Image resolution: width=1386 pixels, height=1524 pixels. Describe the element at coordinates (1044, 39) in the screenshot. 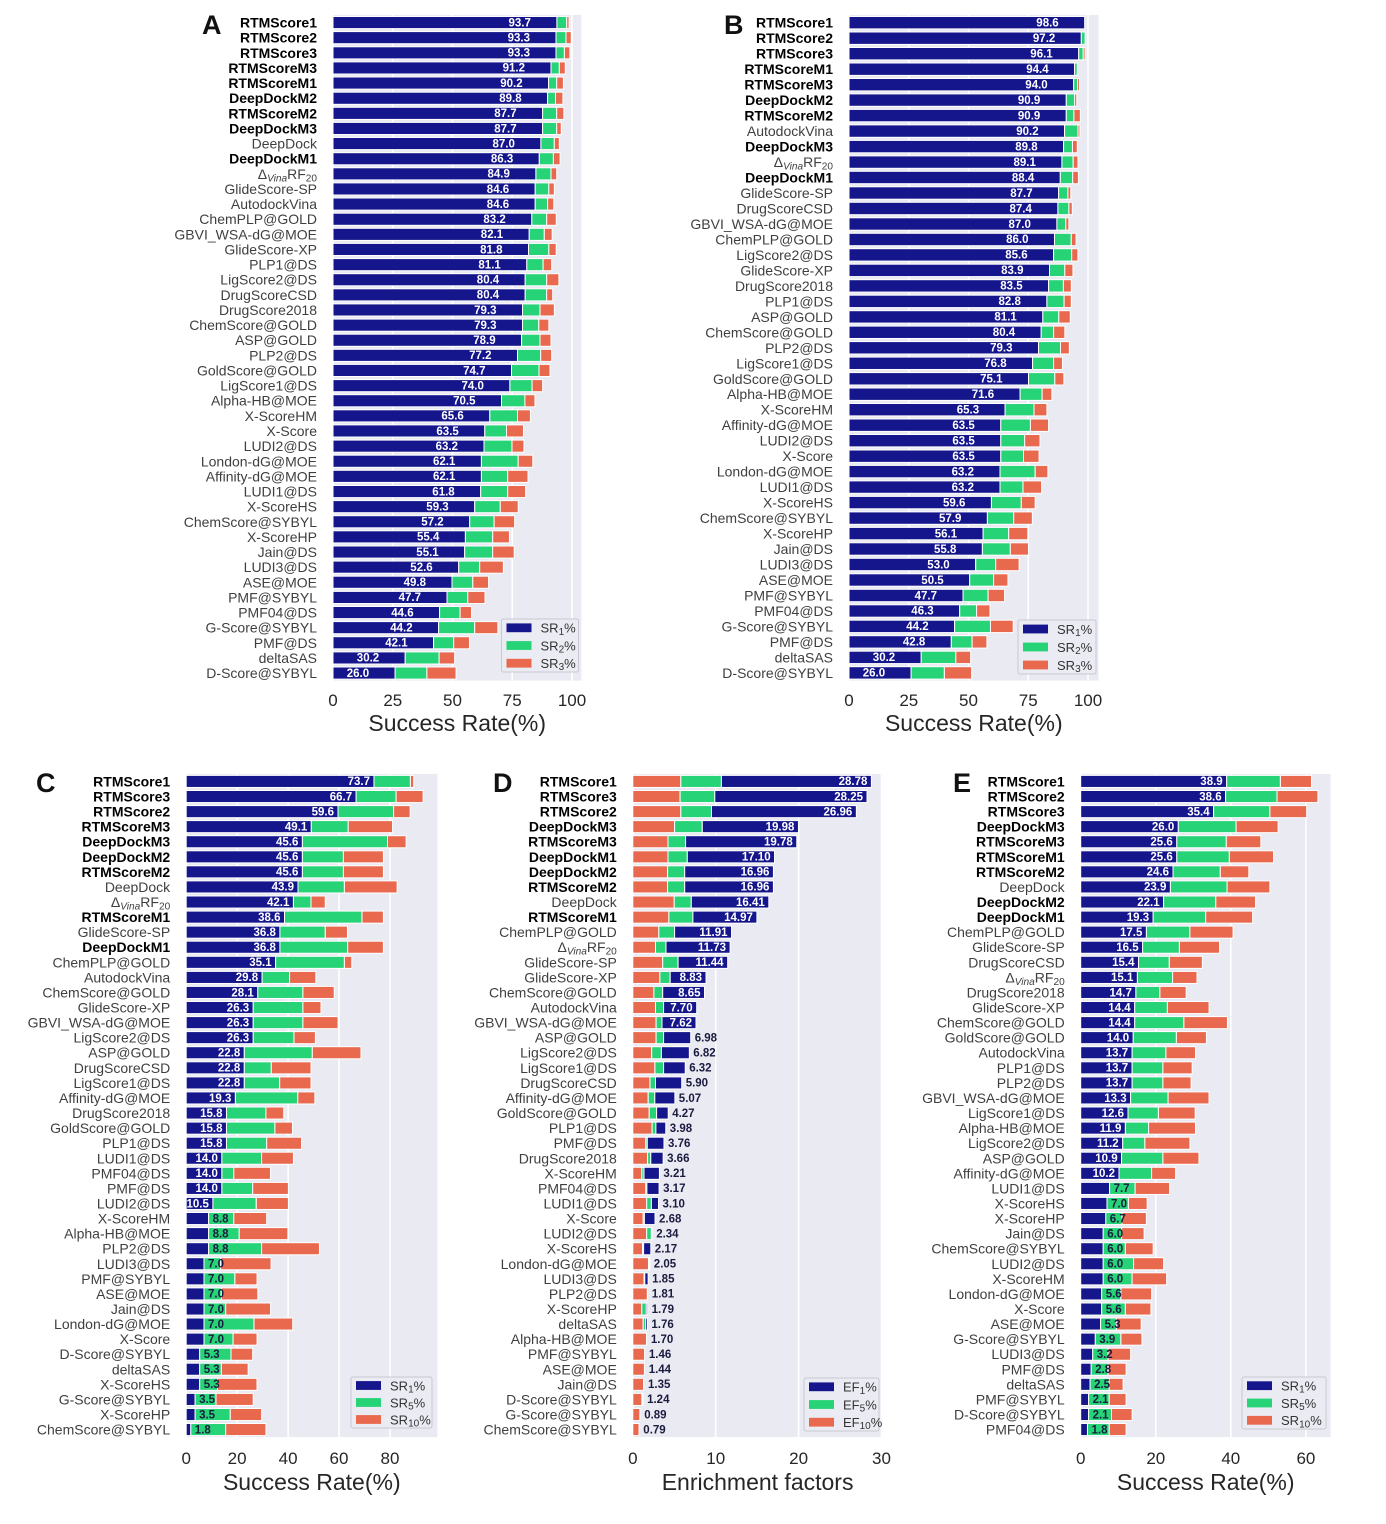

I see `svg-text: 97.2` at that location.